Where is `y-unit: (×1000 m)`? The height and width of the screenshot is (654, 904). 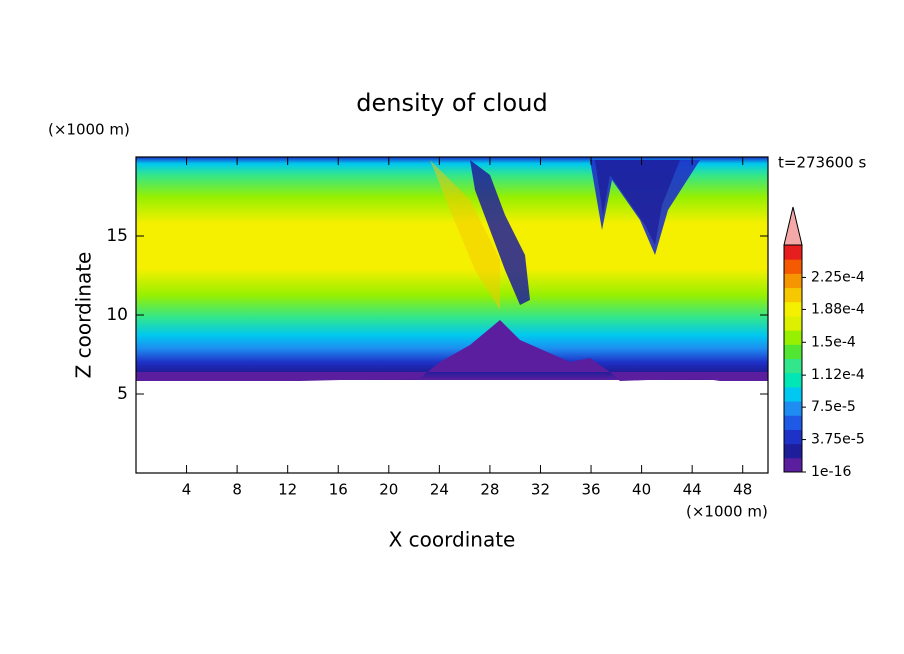 y-unit: (×1000 m) is located at coordinates (89, 130).